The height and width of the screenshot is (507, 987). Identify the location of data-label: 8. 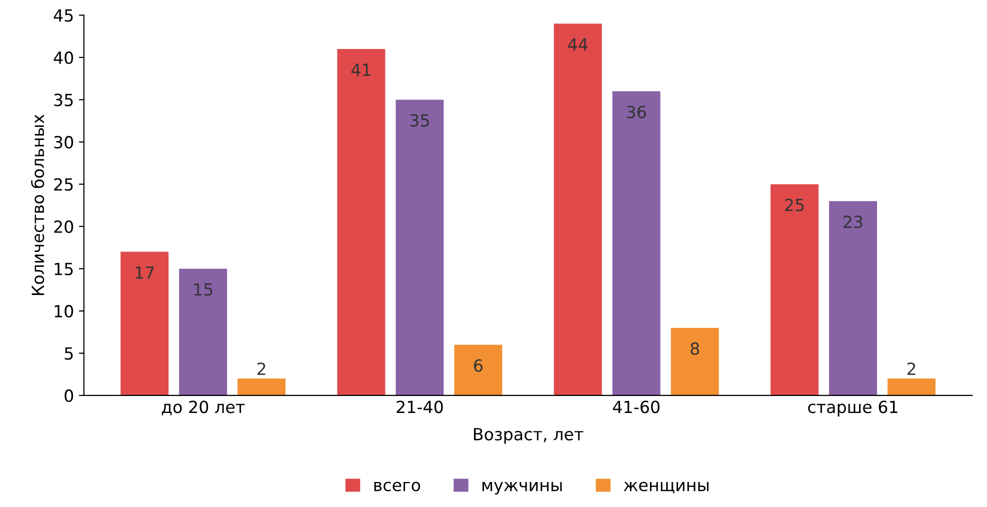
(695, 348).